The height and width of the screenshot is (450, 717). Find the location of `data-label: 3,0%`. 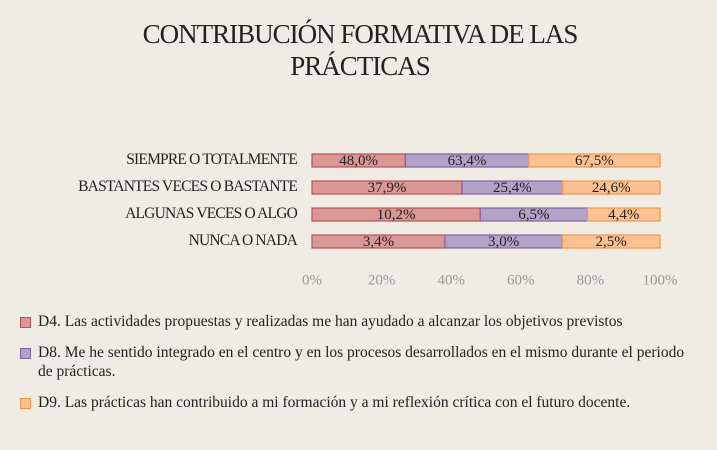

data-label: 3,0% is located at coordinates (503, 242).